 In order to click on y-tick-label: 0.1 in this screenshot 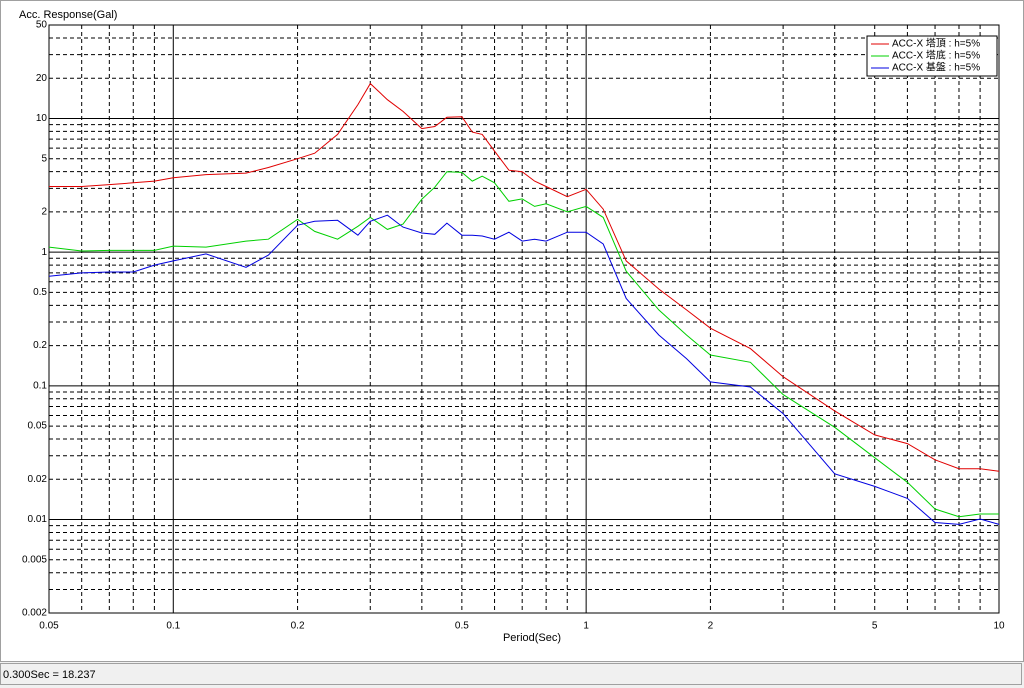, I will do `click(40, 385)`.